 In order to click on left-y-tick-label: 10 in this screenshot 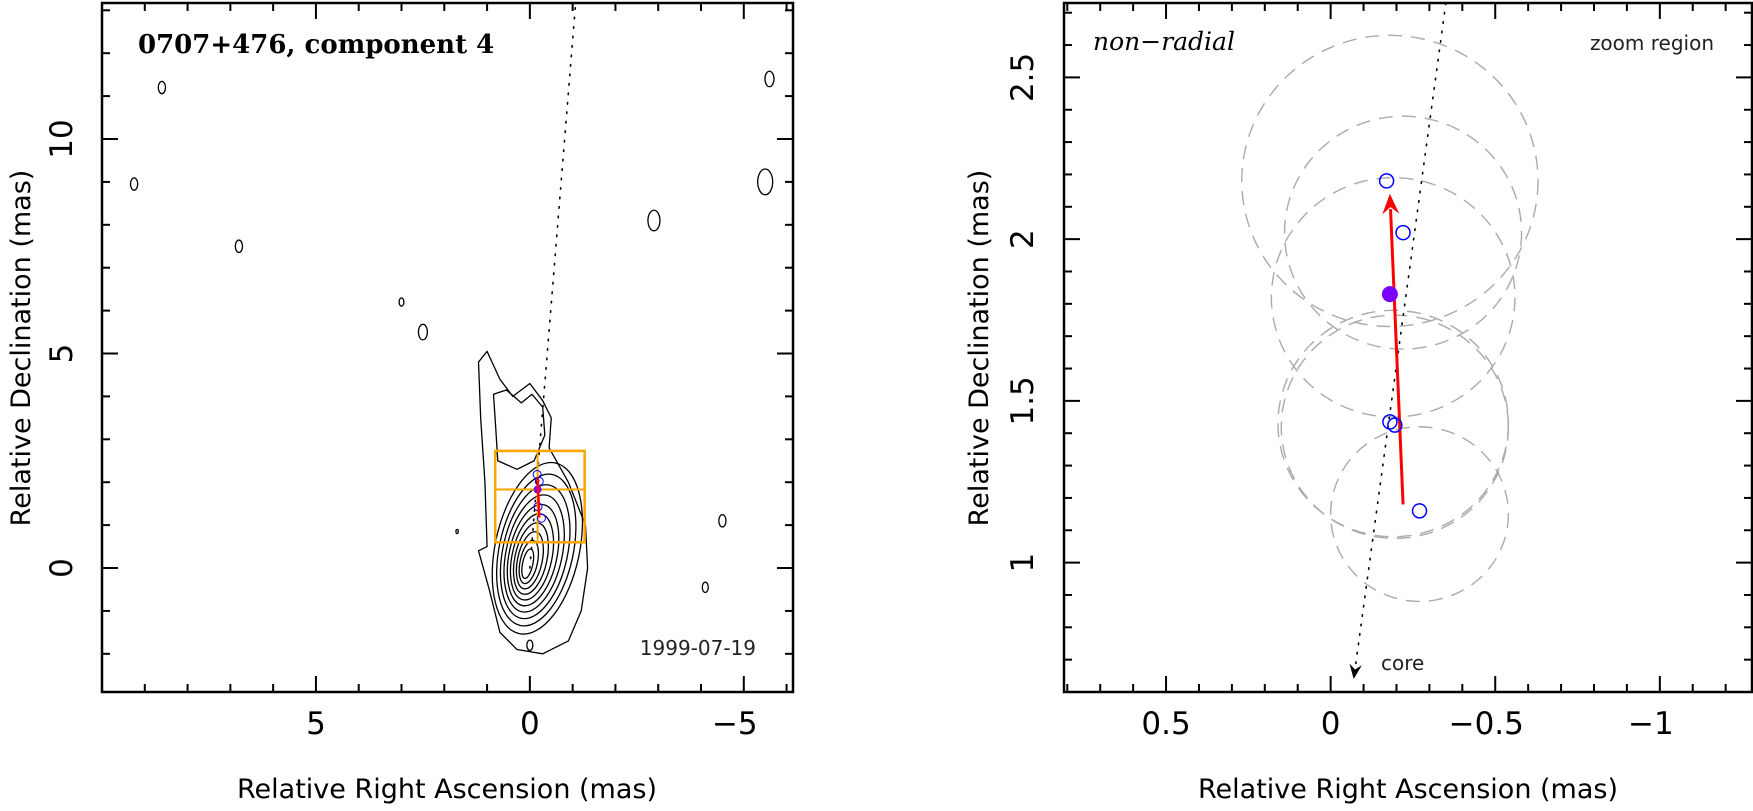, I will do `click(62, 138)`.